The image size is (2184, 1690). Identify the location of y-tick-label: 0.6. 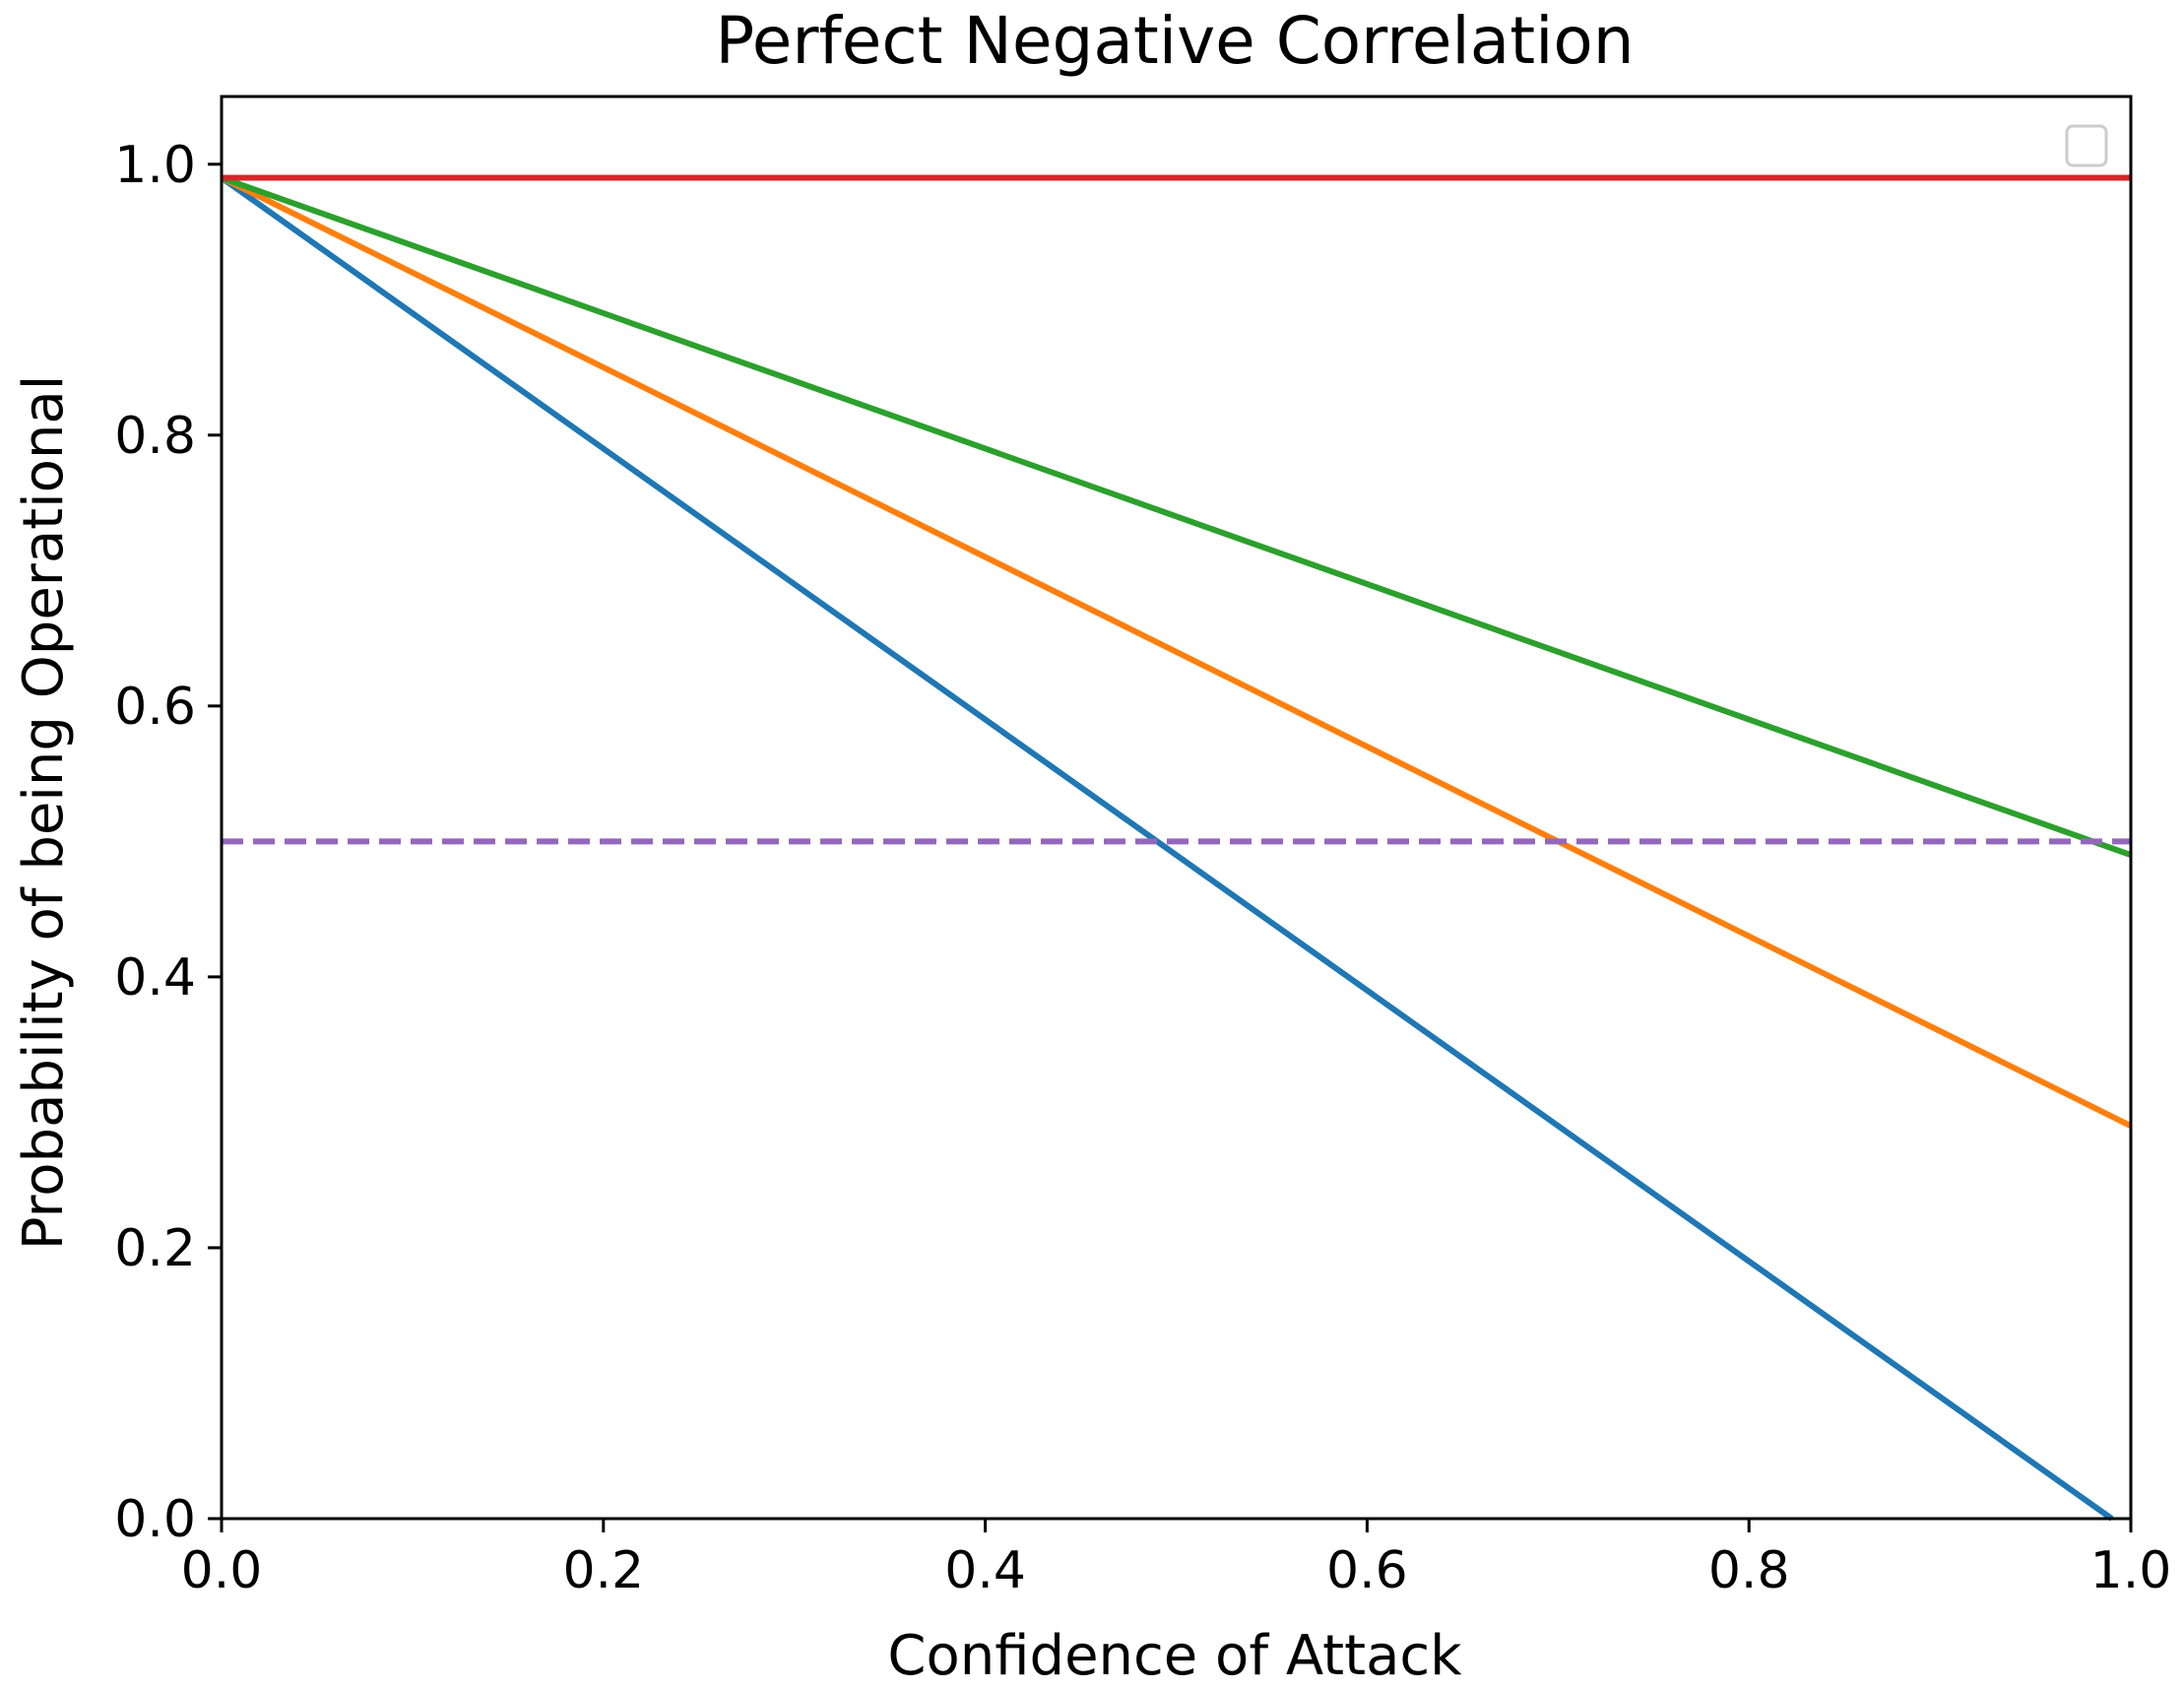
(155, 707).